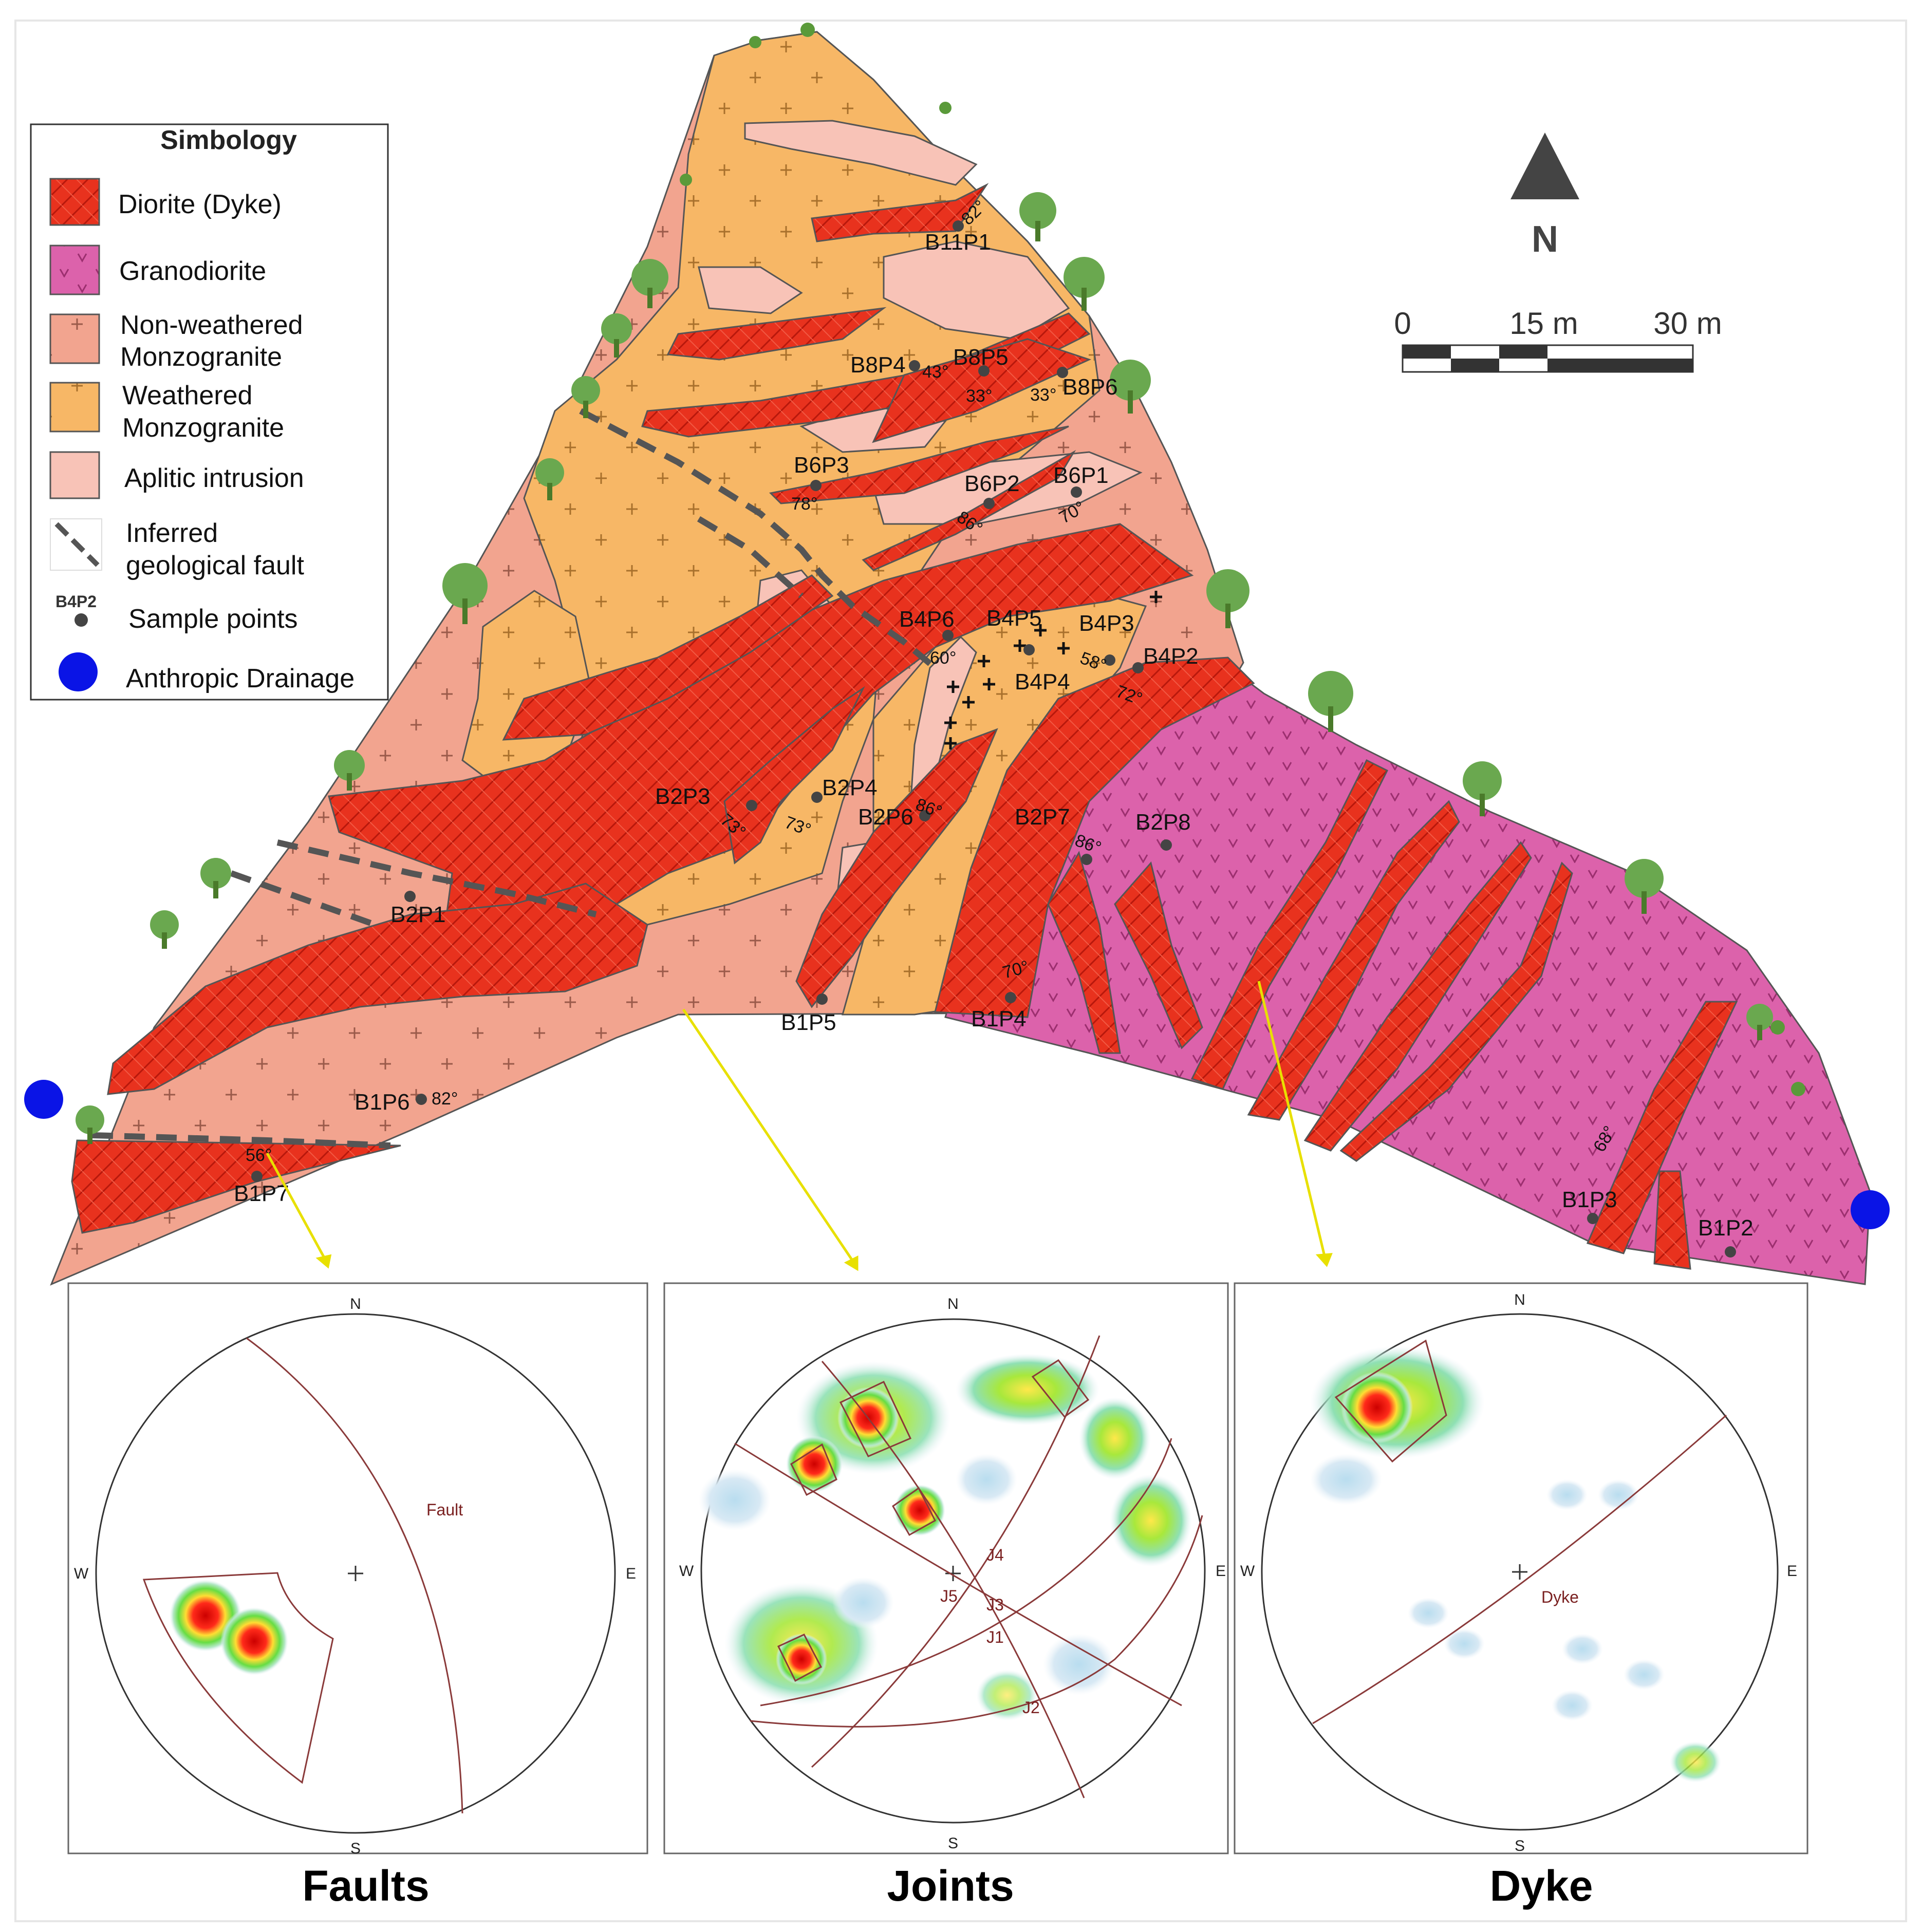  What do you see at coordinates (933, 1520) in the screenshot?
I see `joint-sets-boxes` at bounding box center [933, 1520].